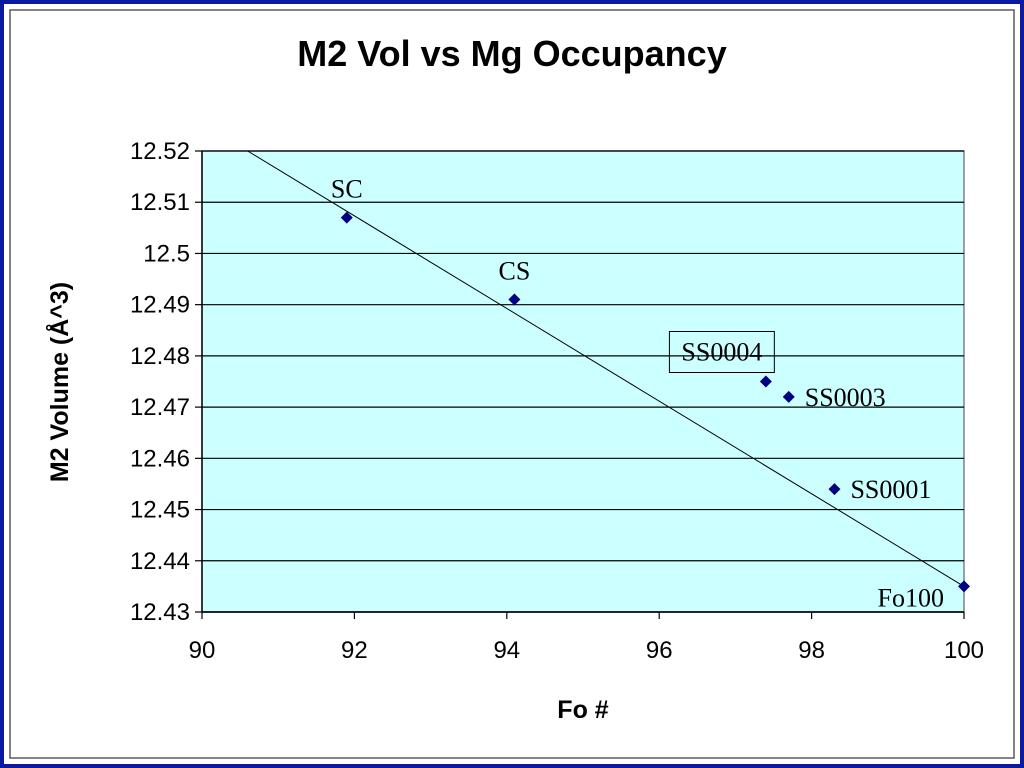 Image resolution: width=1024 pixels, height=768 pixels. I want to click on y-tick-label: 12.43, so click(160, 612).